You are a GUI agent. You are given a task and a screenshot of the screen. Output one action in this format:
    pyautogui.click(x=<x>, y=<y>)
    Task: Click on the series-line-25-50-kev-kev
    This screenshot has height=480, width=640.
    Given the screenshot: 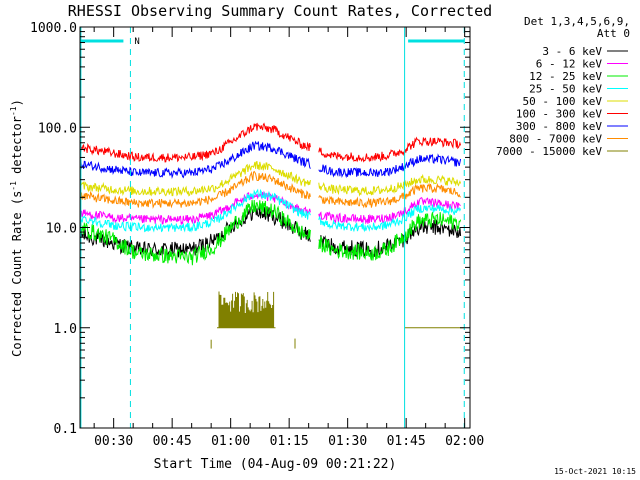 What is the action you would take?
    pyautogui.click(x=270, y=210)
    